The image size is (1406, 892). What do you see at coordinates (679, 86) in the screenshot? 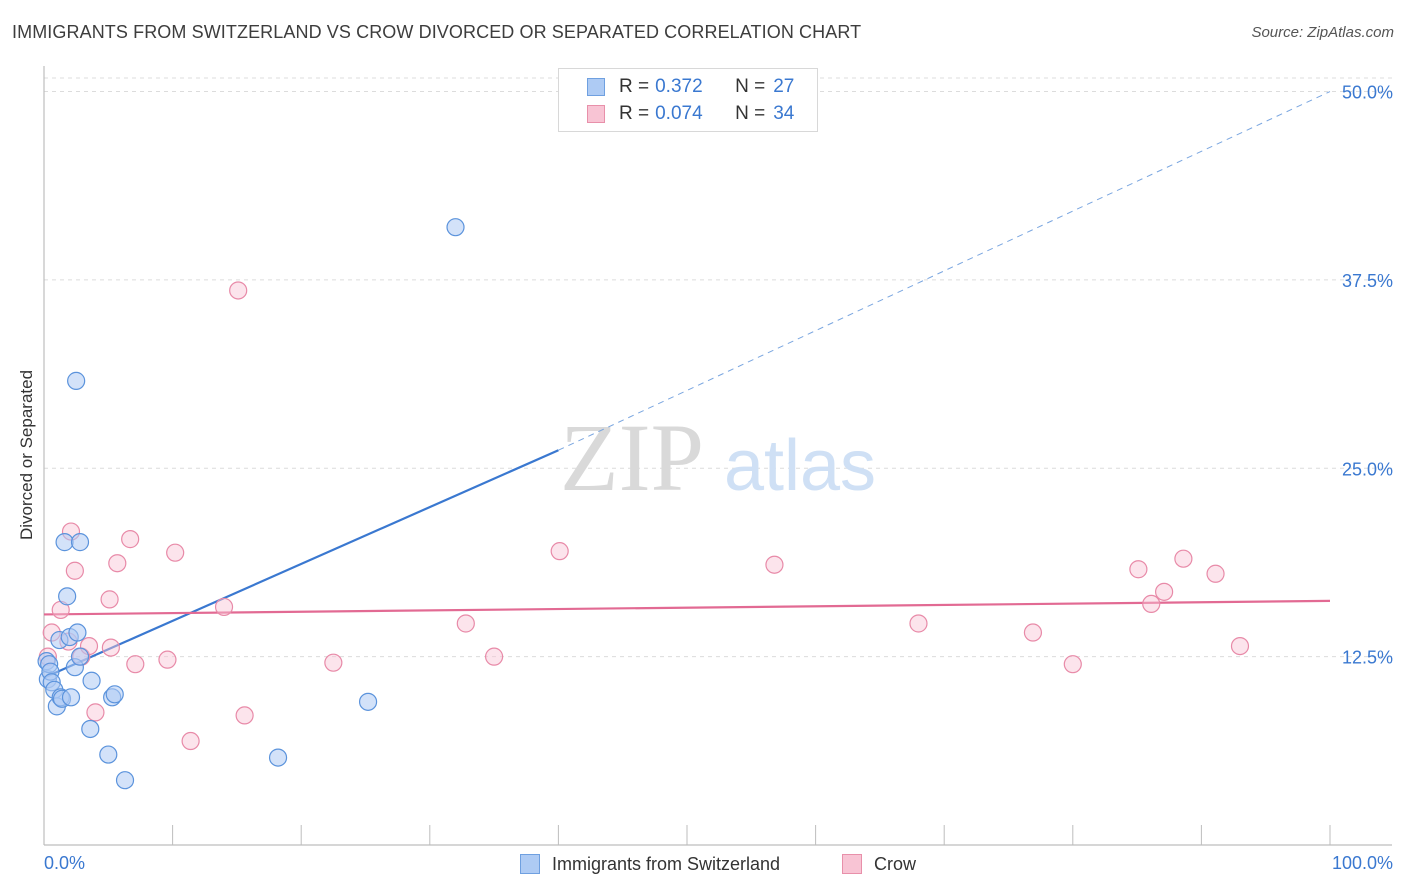
I see `legend-r-value-switzerland: 0.372` at bounding box center [679, 86].